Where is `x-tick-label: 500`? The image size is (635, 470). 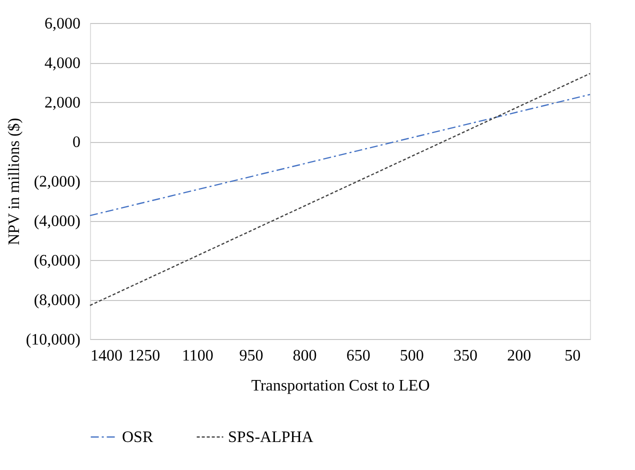
x-tick-label: 500 is located at coordinates (412, 356).